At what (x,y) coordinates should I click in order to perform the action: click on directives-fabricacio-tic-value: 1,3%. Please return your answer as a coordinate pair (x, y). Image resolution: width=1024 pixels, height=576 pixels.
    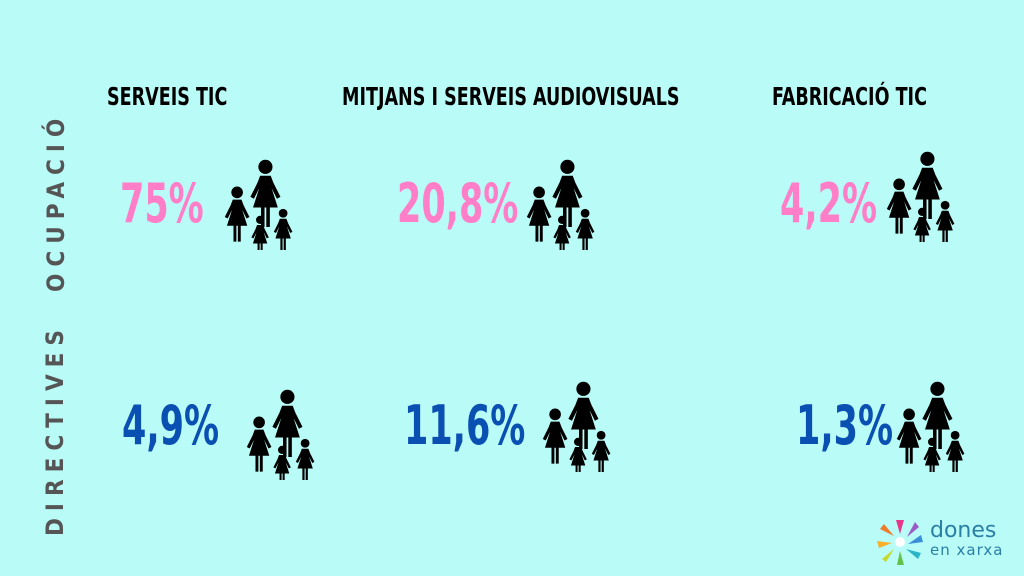
    Looking at the image, I should click on (845, 425).